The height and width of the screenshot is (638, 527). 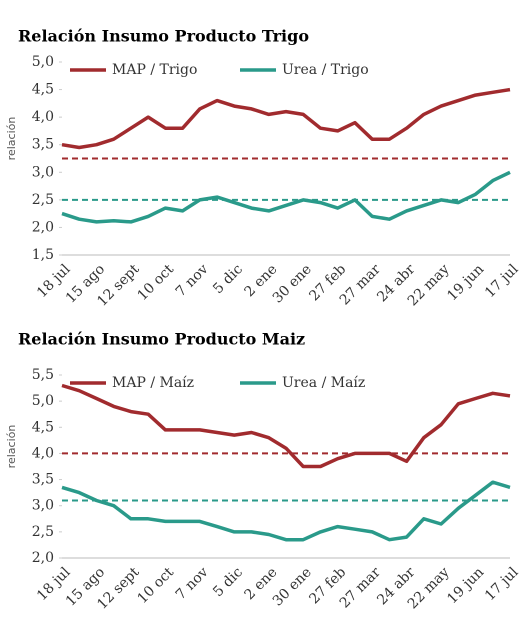 I want to click on y-tick-label: 5,5, so click(x=43, y=375).